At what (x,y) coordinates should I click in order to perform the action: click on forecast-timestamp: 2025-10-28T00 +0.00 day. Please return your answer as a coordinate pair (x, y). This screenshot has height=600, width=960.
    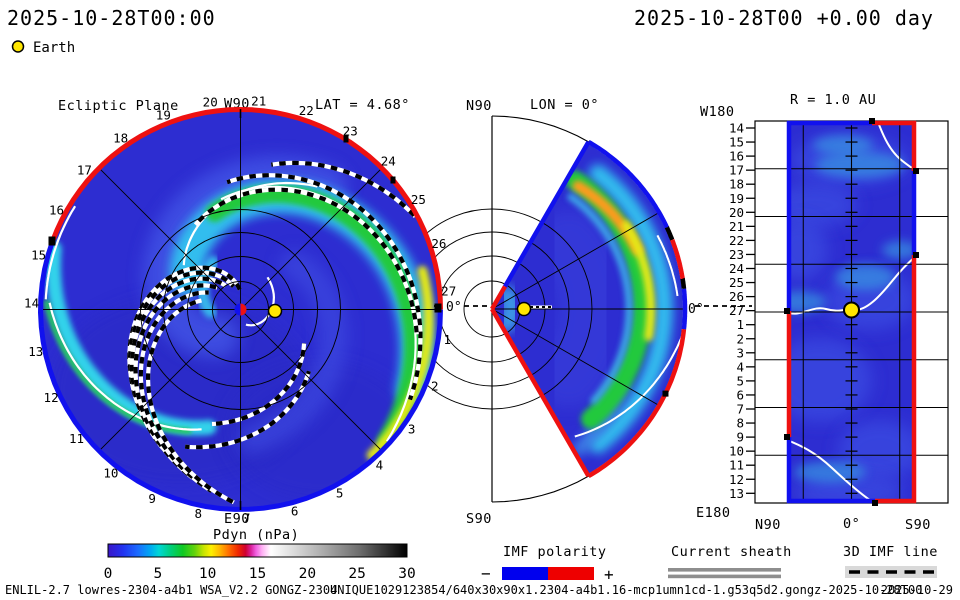
    Looking at the image, I should click on (784, 18).